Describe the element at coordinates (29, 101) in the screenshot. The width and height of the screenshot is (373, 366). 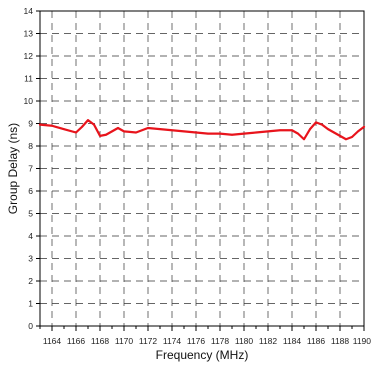
I see `y-tick-label: 10` at that location.